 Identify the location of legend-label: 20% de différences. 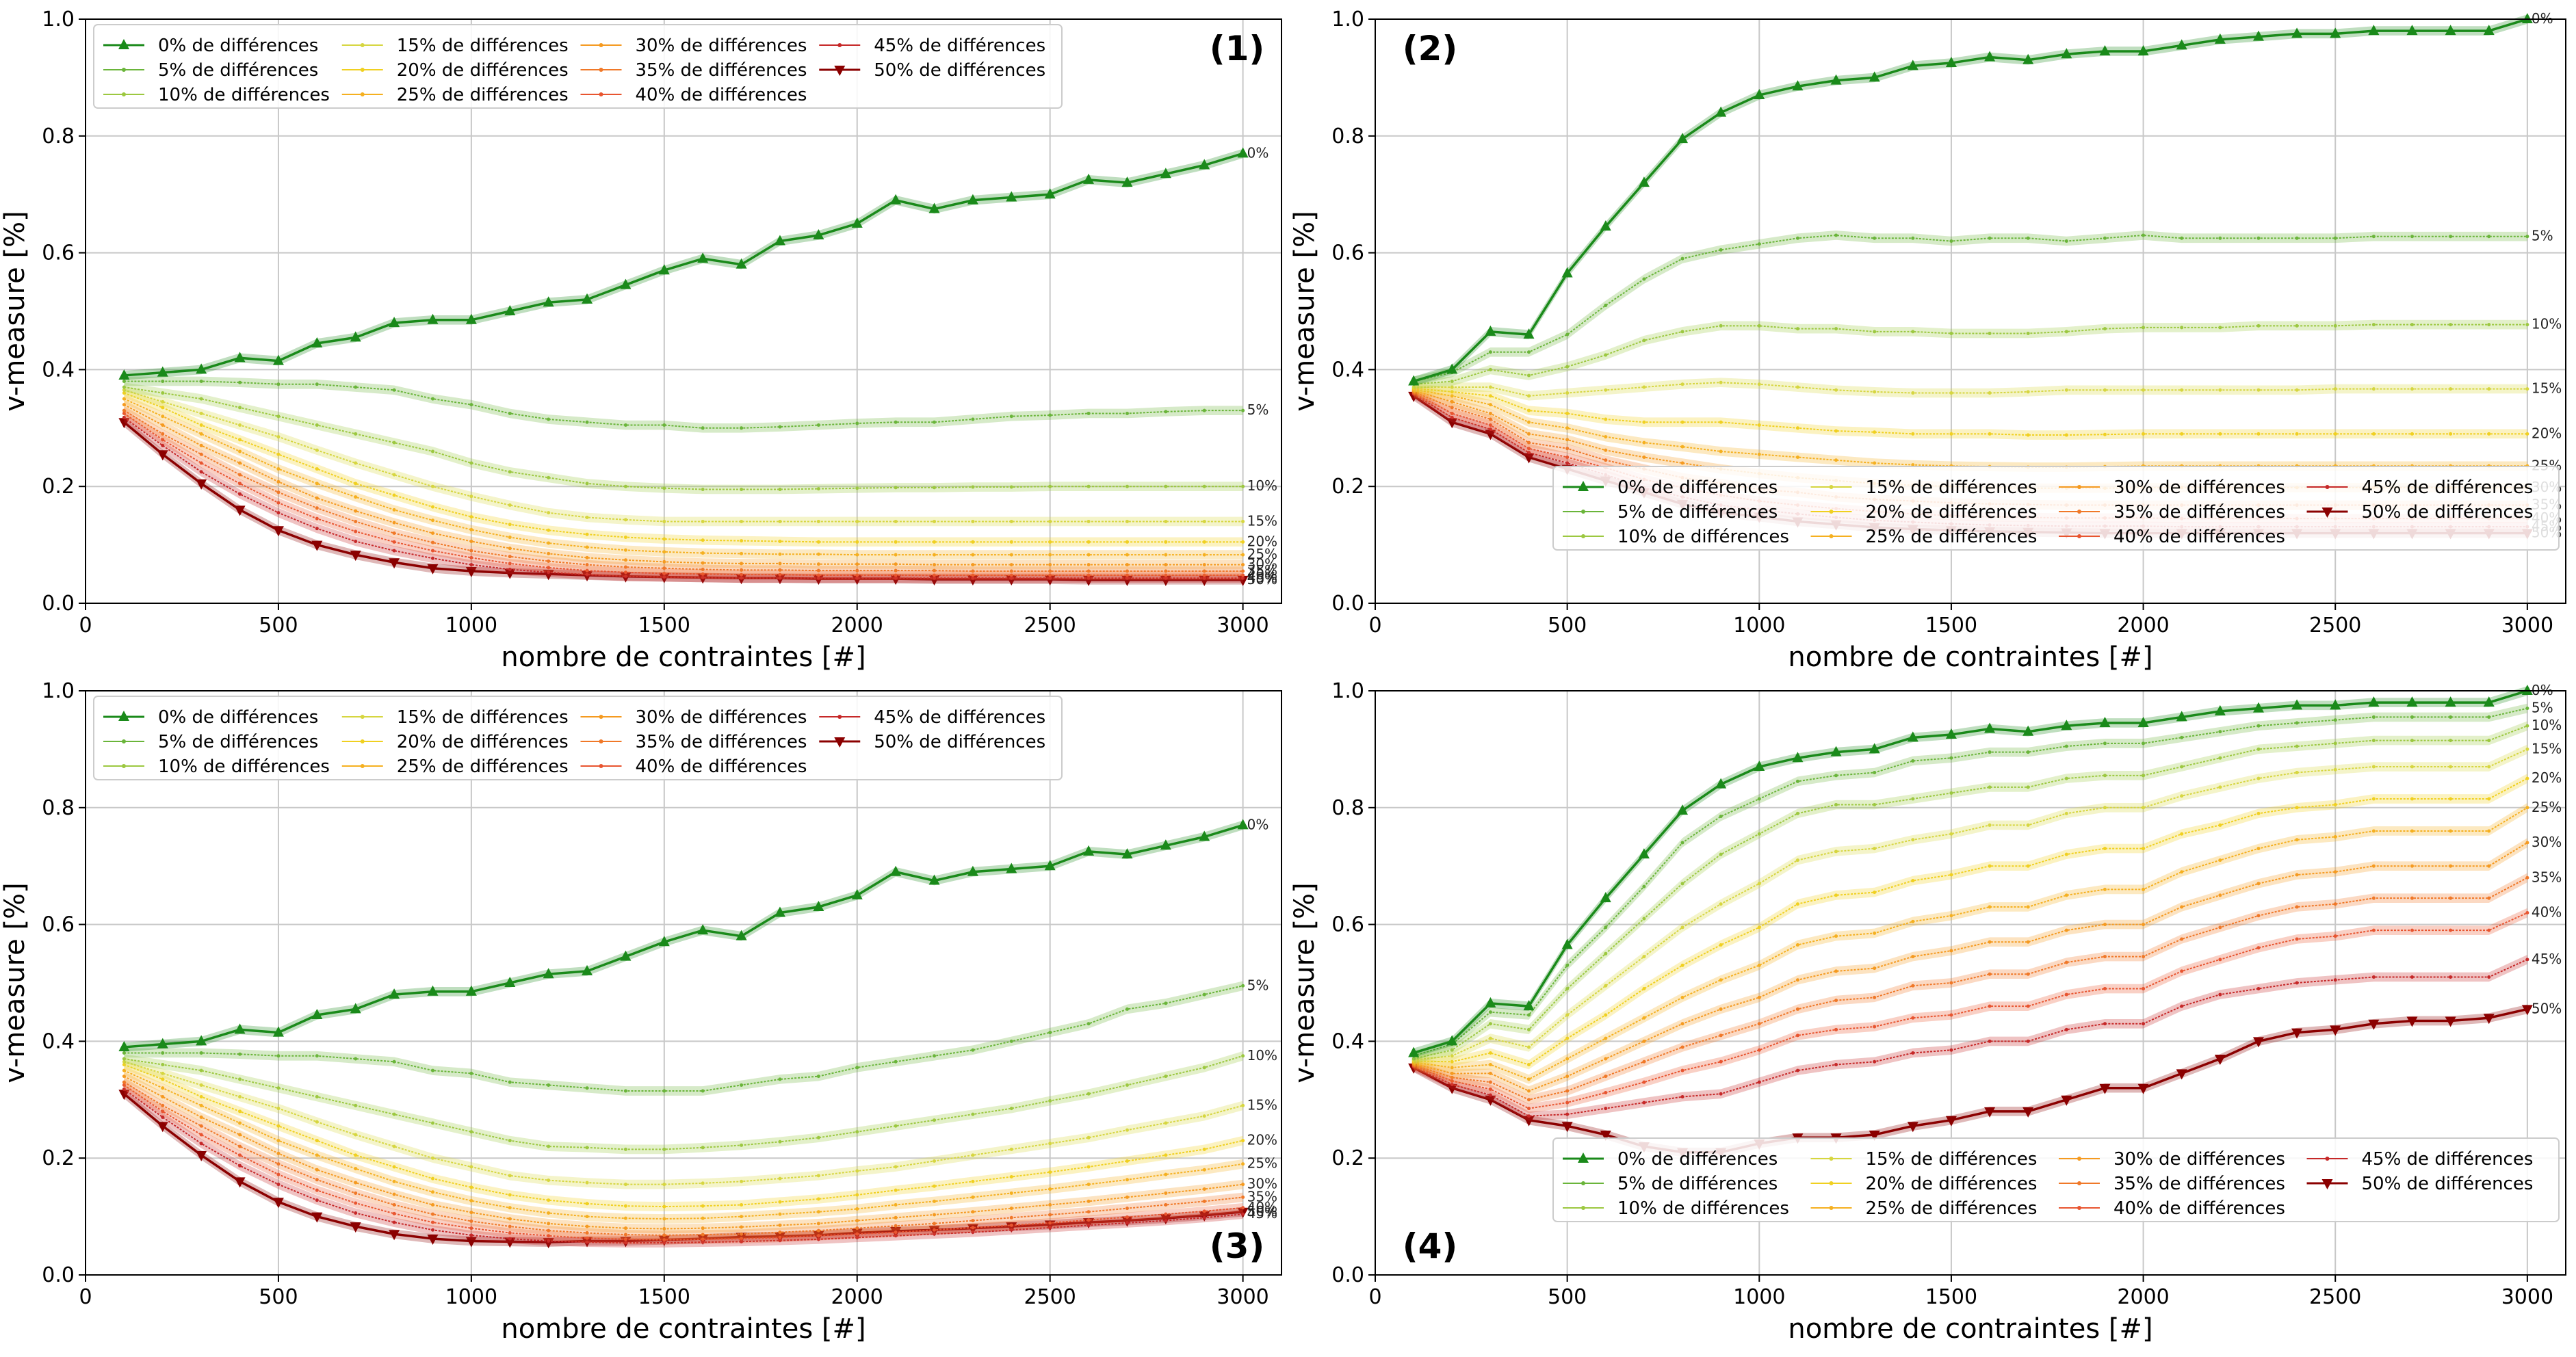
(1952, 512).